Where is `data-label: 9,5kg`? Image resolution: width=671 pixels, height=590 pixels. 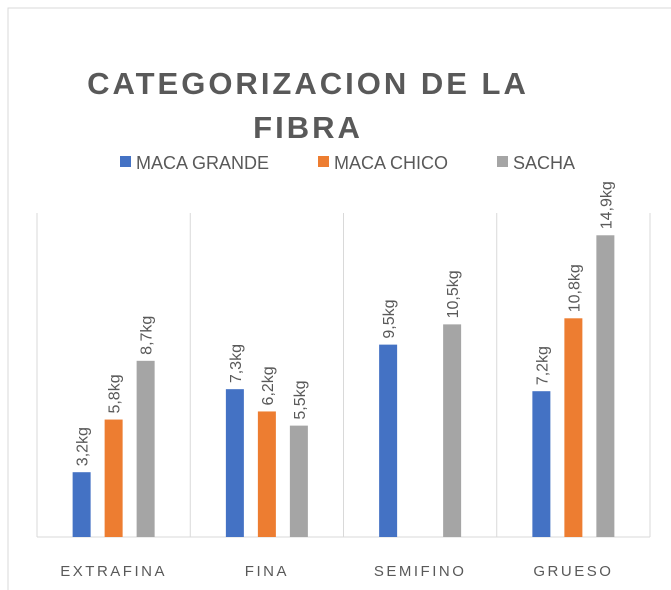 data-label: 9,5kg is located at coordinates (389, 318).